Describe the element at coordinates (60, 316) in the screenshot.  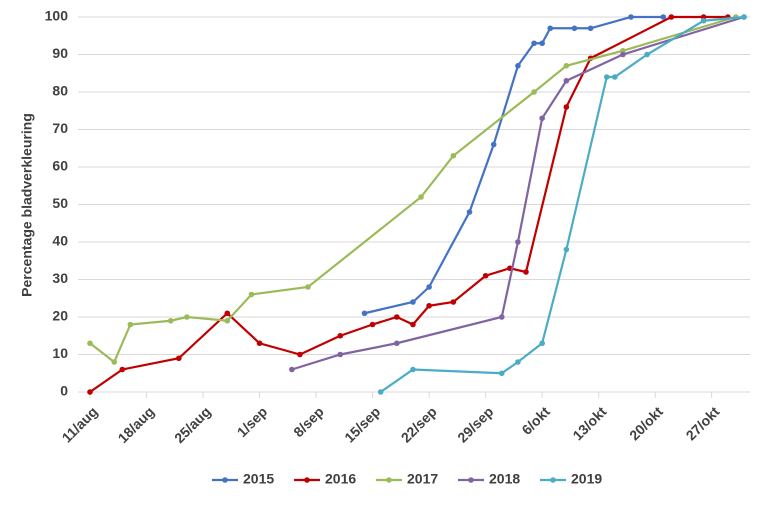
I see `y-tick-label: 20` at that location.